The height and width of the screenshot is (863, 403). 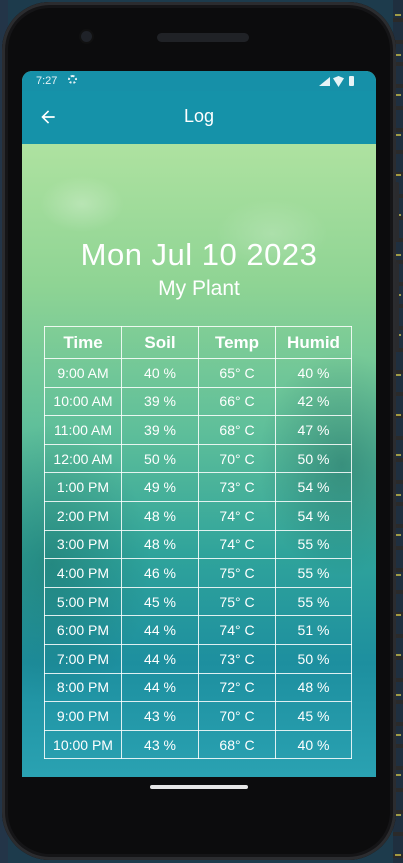 I want to click on table-cell: 11:00 AM, so click(x=83, y=430).